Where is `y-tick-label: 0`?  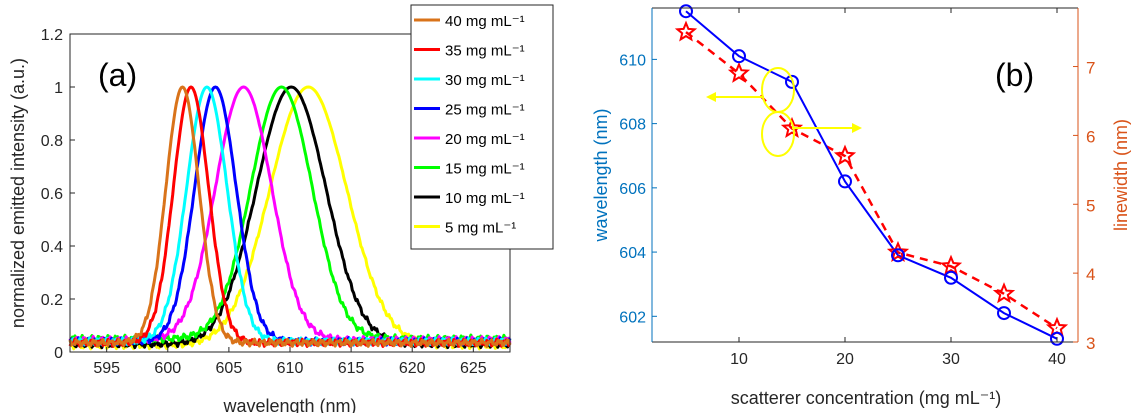
y-tick-label: 0 is located at coordinates (58, 353).